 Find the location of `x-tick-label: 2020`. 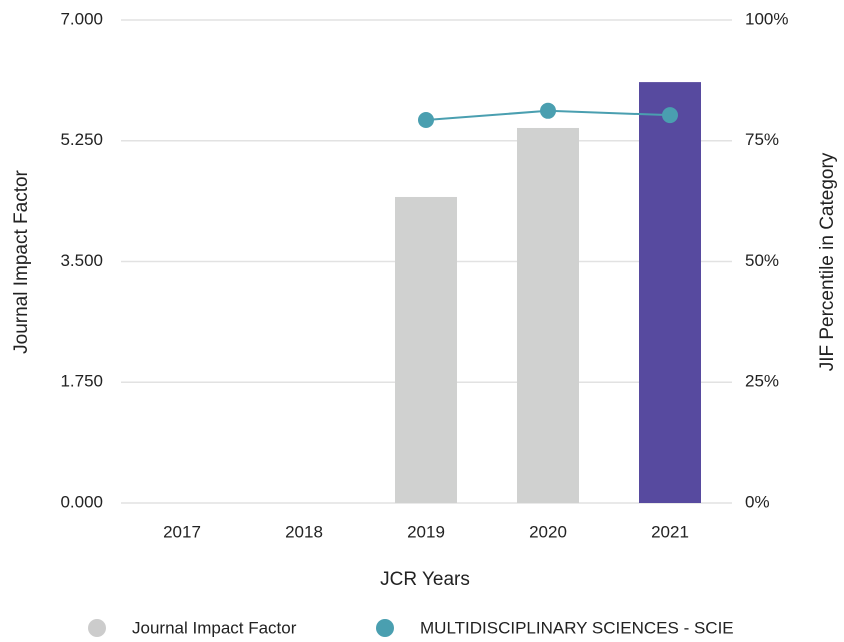

x-tick-label: 2020 is located at coordinates (548, 531).